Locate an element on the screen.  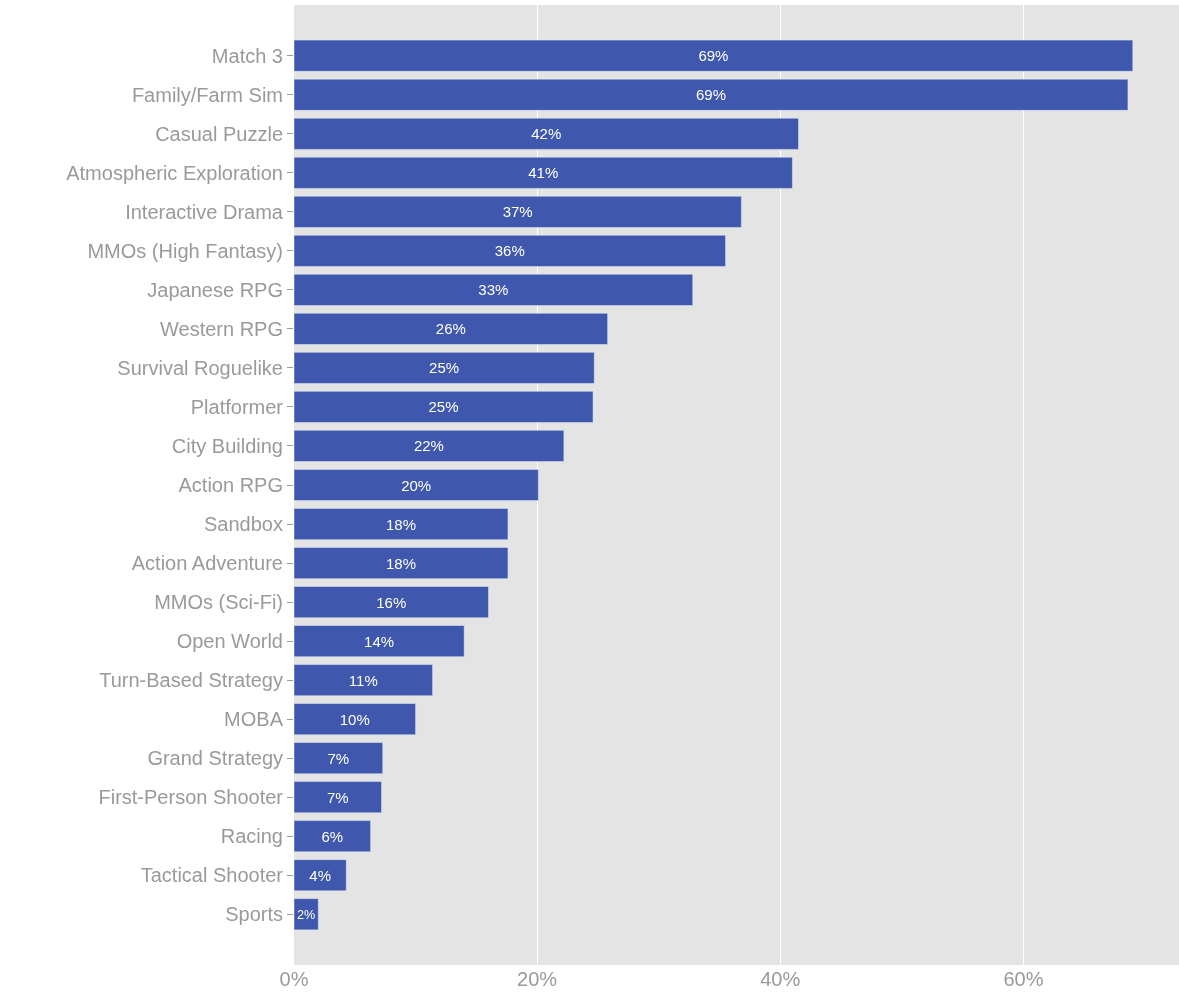
y-tick-label: Sandbox is located at coordinates (243, 524).